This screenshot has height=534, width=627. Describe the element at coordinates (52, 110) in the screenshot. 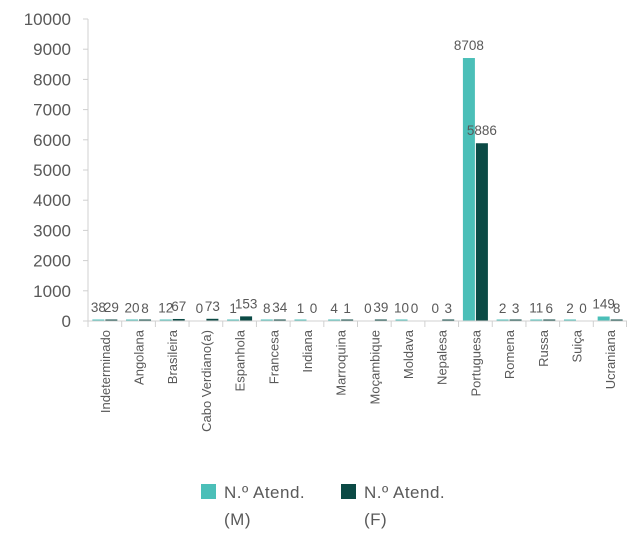

I see `y-tick-label: 7000` at that location.